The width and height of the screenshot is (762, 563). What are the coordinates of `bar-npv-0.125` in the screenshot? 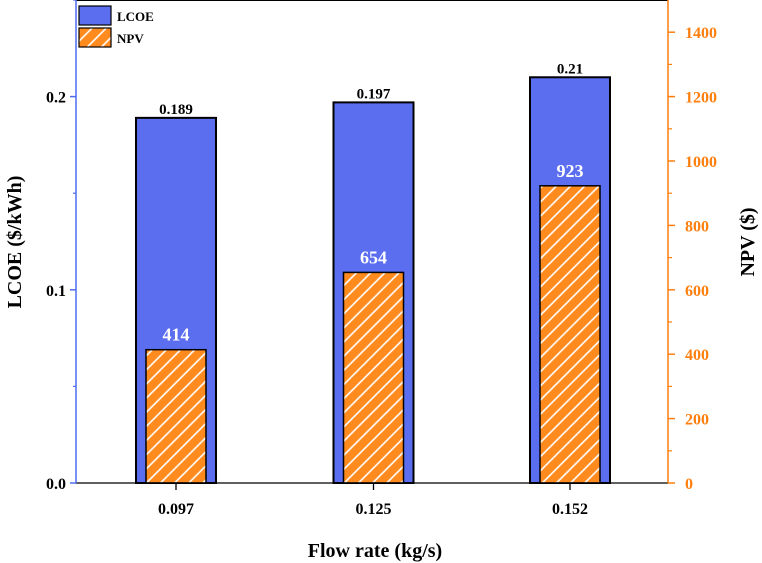 It's located at (373, 377).